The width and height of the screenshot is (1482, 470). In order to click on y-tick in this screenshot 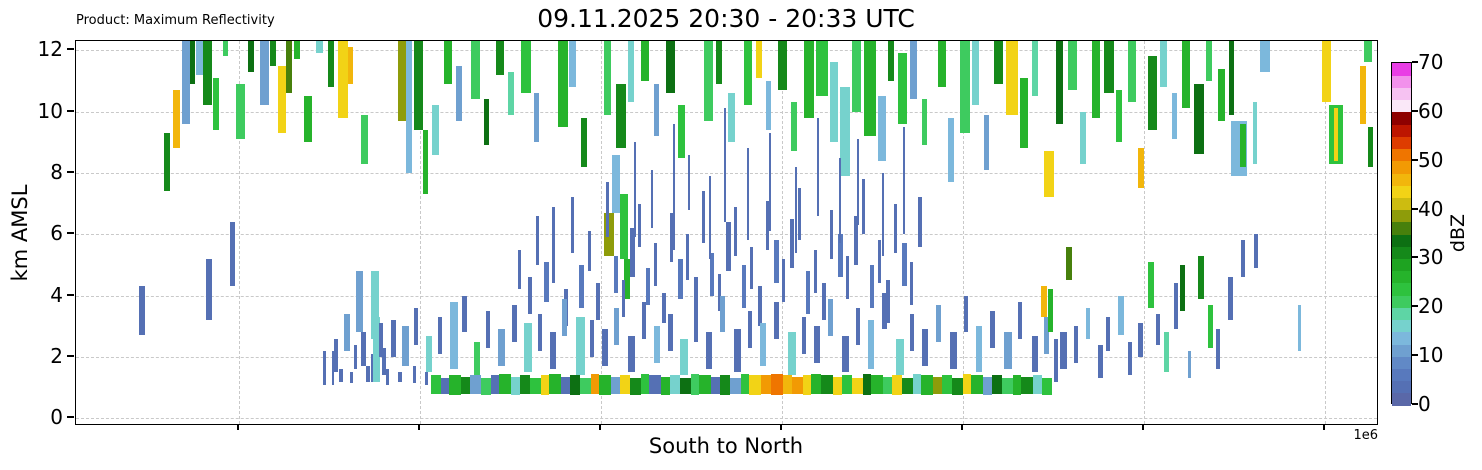, I will do `click(70, 294)`.